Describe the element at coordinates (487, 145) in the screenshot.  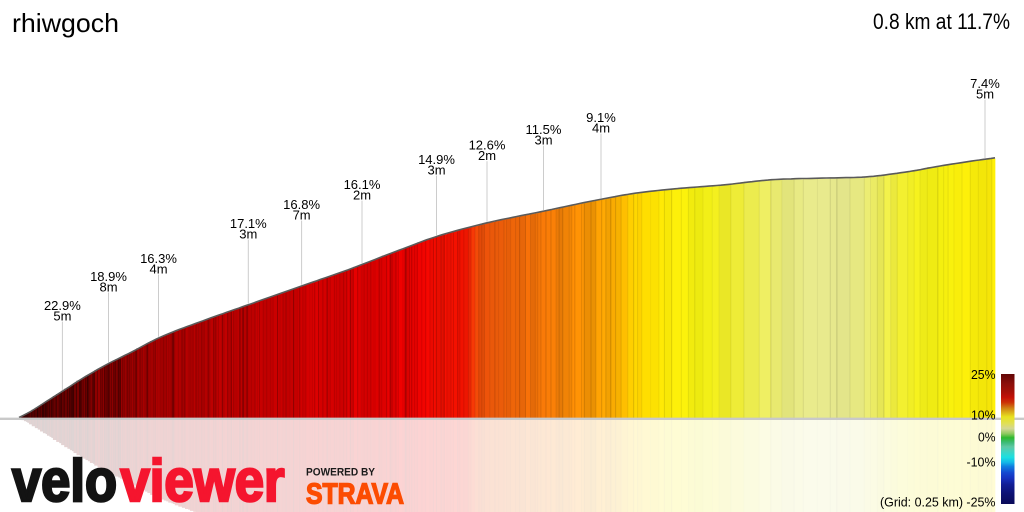
I see `svg-text: 12.6%` at that location.